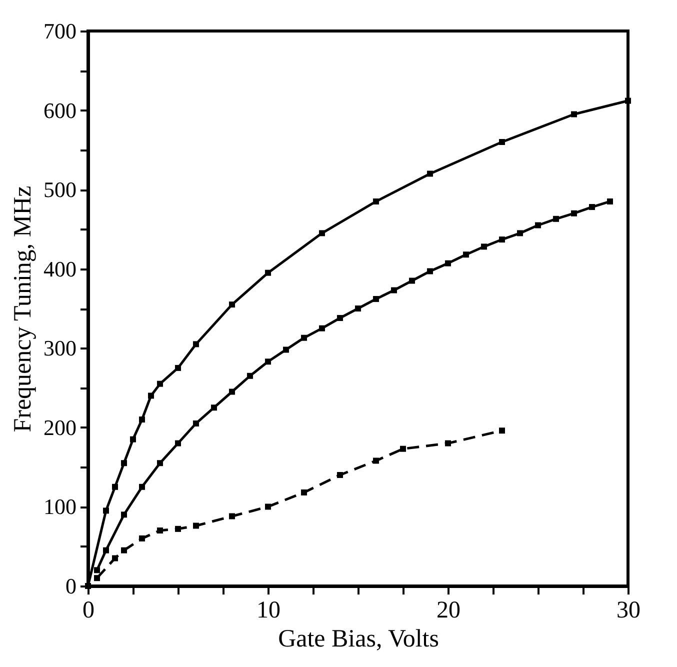 The width and height of the screenshot is (677, 667). I want to click on x-tick-label: 0, so click(88, 611).